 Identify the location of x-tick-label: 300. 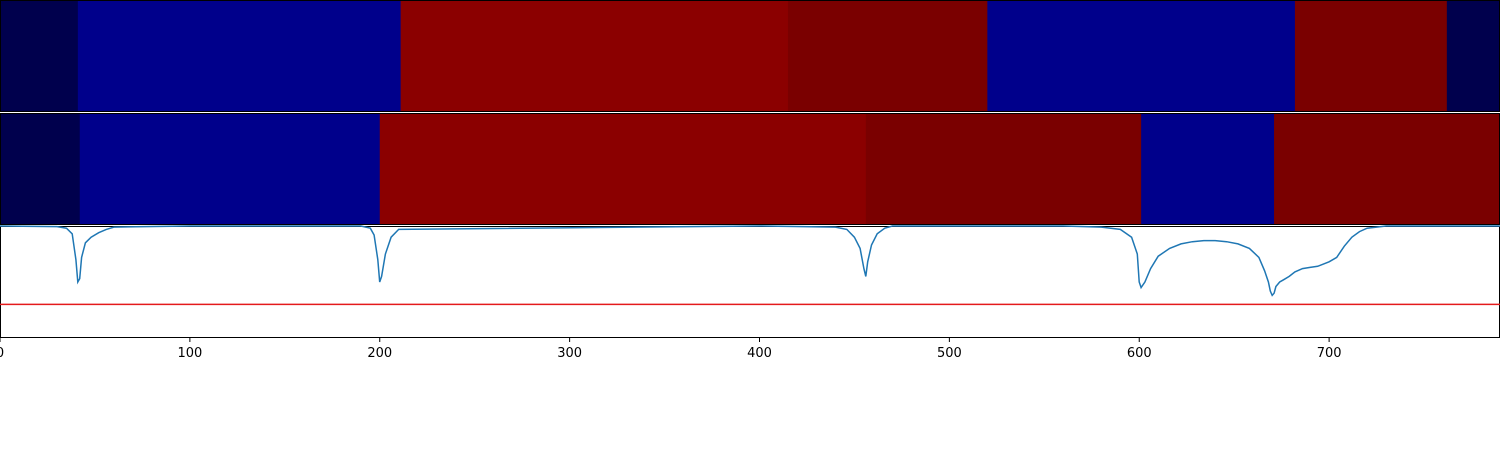
(569, 353).